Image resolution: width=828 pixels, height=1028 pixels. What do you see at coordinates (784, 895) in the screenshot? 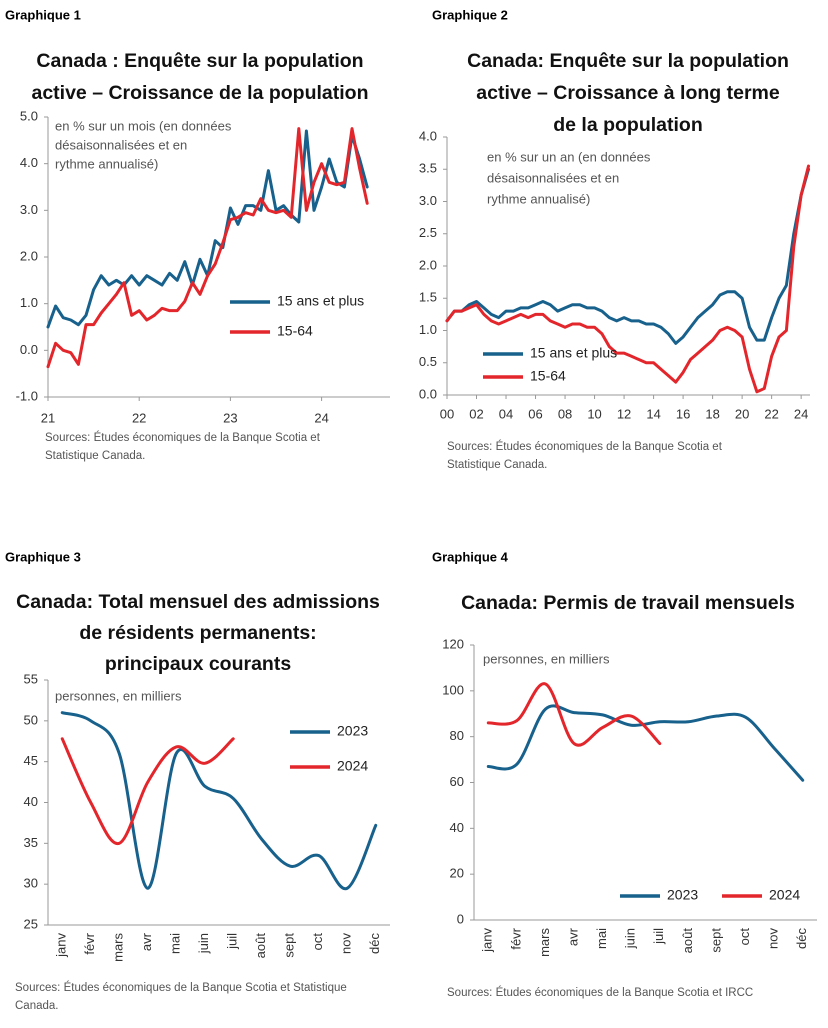
I see `legend-label: 2024` at bounding box center [784, 895].